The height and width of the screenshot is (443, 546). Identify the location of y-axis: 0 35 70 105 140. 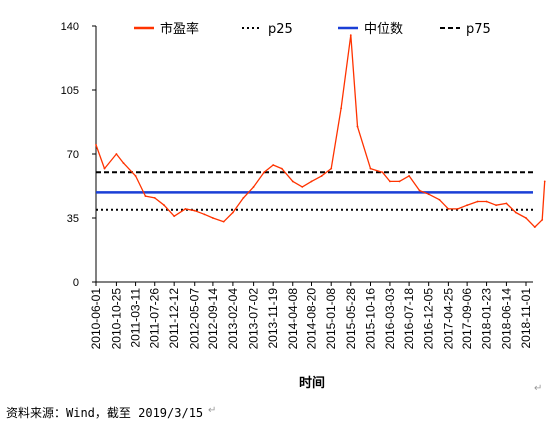
(79, 155).